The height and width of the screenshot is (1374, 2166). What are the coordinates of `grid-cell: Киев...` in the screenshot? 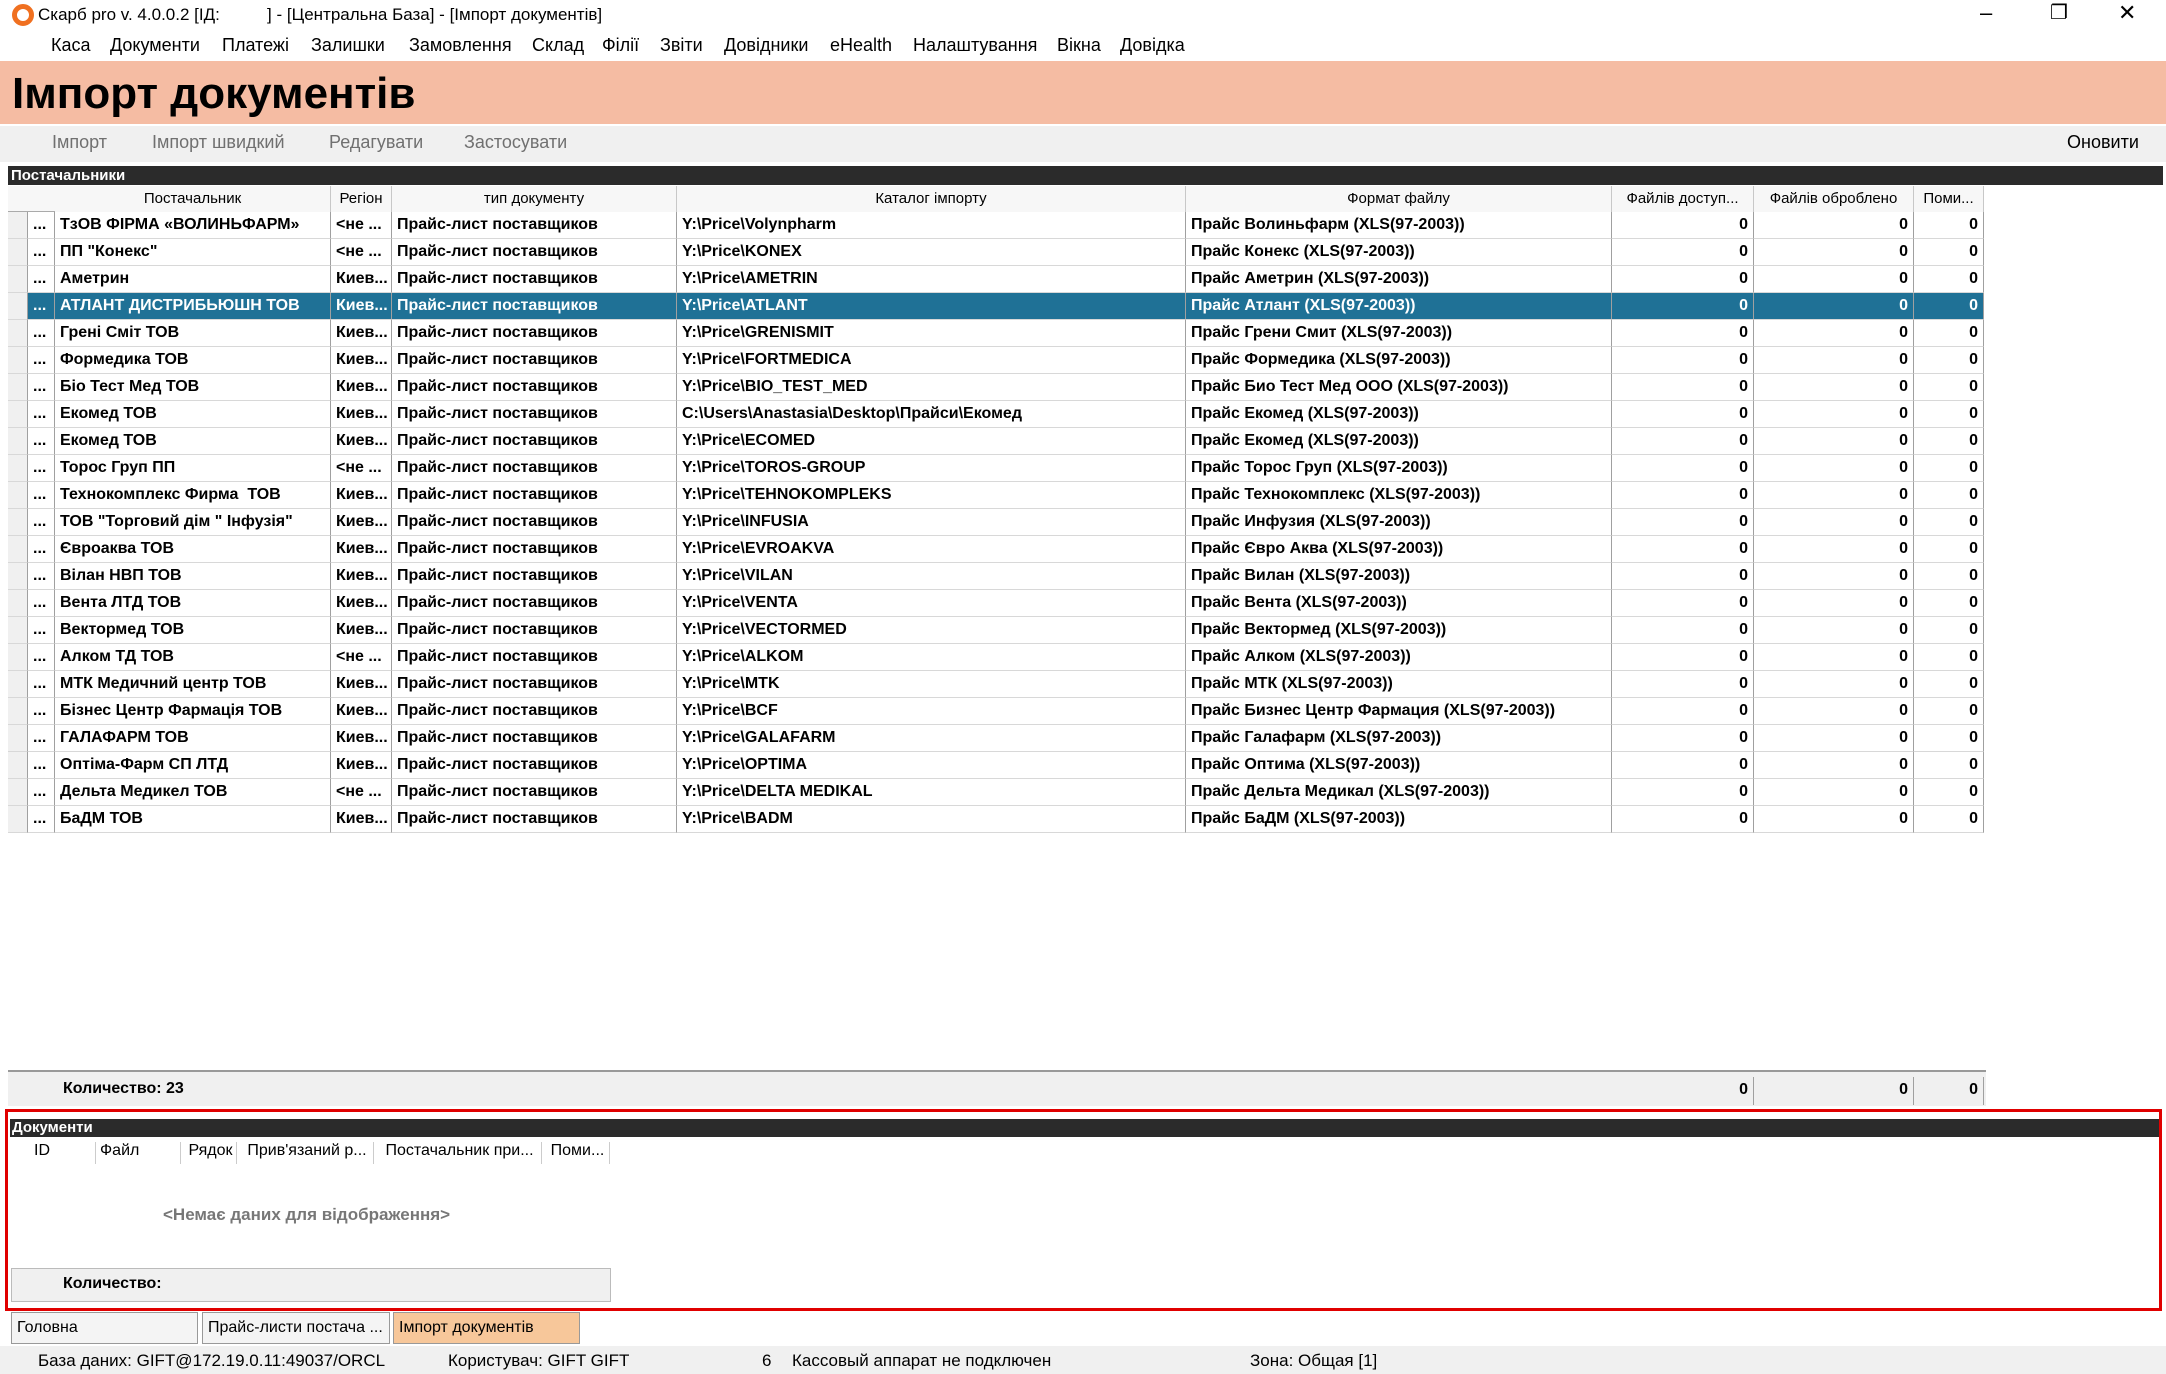 It's located at (361, 765).